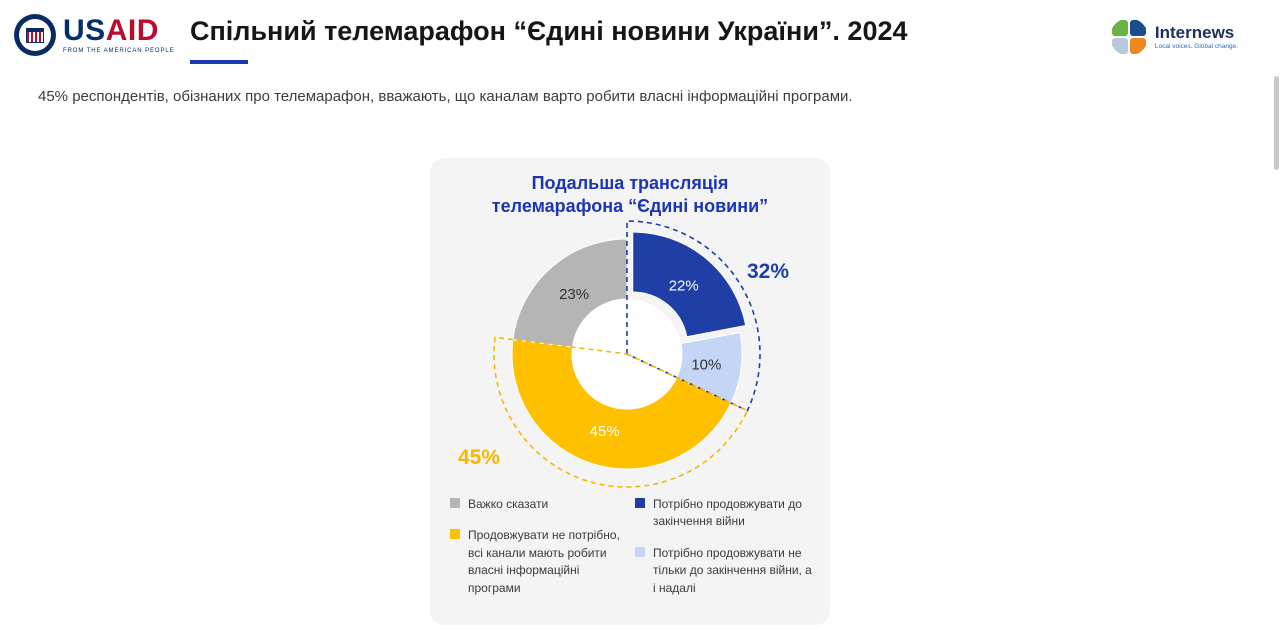  What do you see at coordinates (630, 206) in the screenshot?
I see `chart-title-line2: телемарафона “Єдині новини”` at bounding box center [630, 206].